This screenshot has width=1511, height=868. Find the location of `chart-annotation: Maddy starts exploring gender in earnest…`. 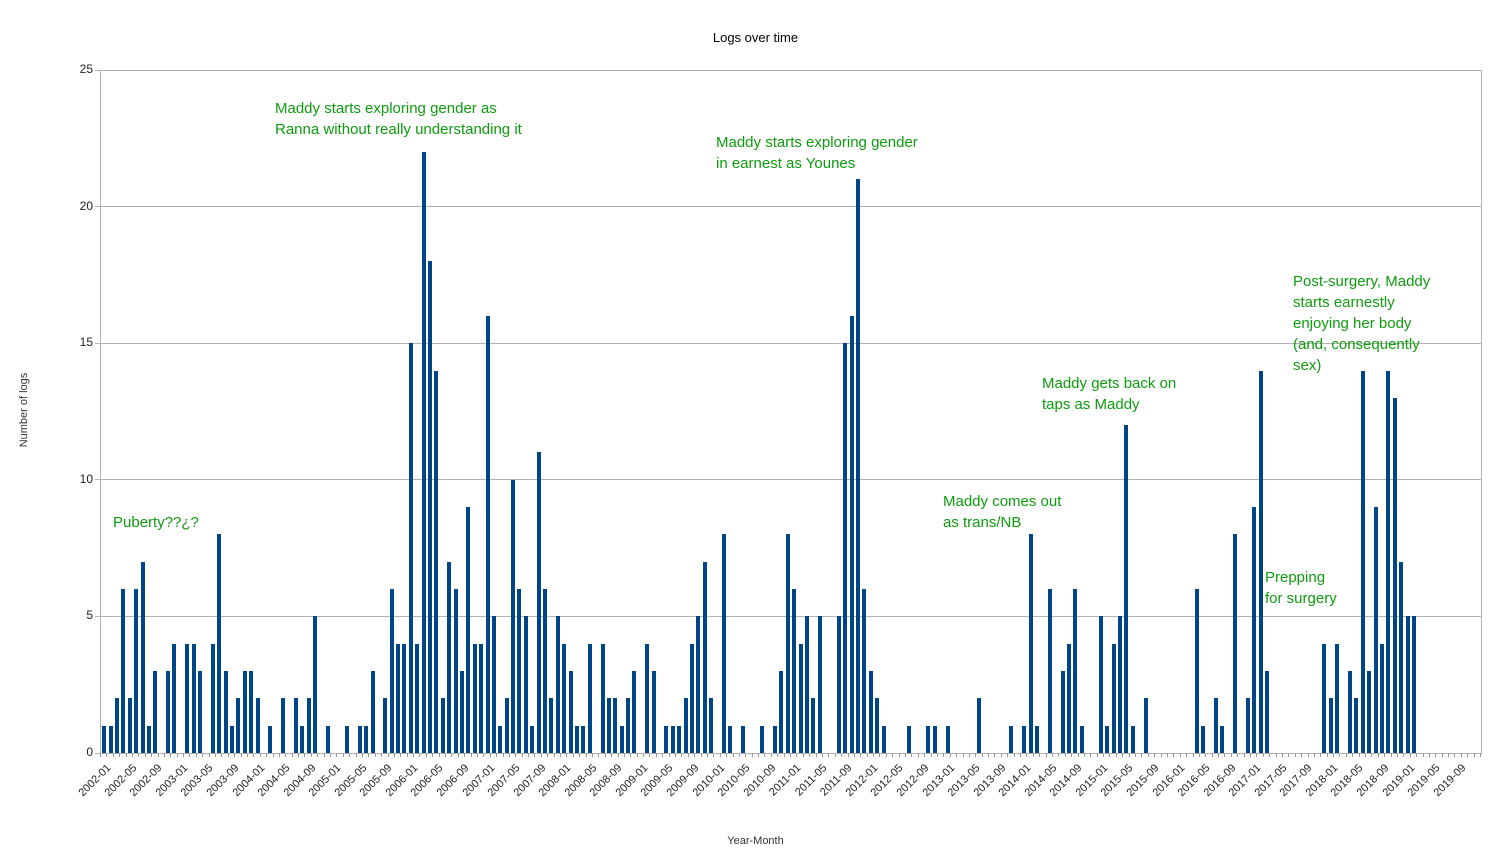

chart-annotation: Maddy starts exploring gender in earnest… is located at coordinates (817, 153).